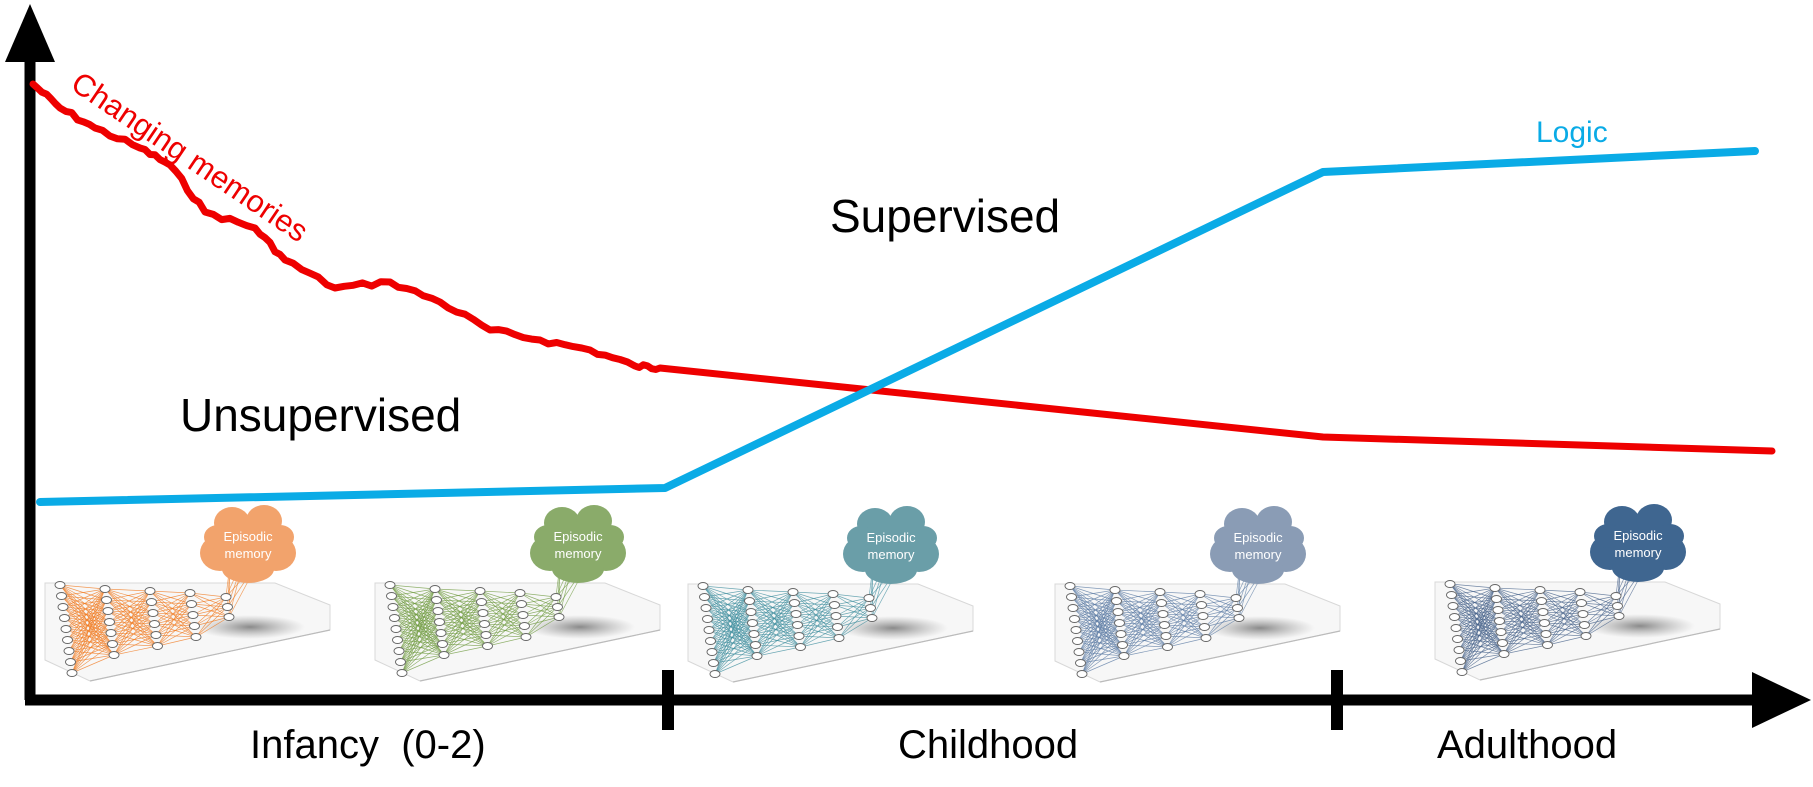  I want to click on episodic-label-line2: memory, so click(1258, 554).